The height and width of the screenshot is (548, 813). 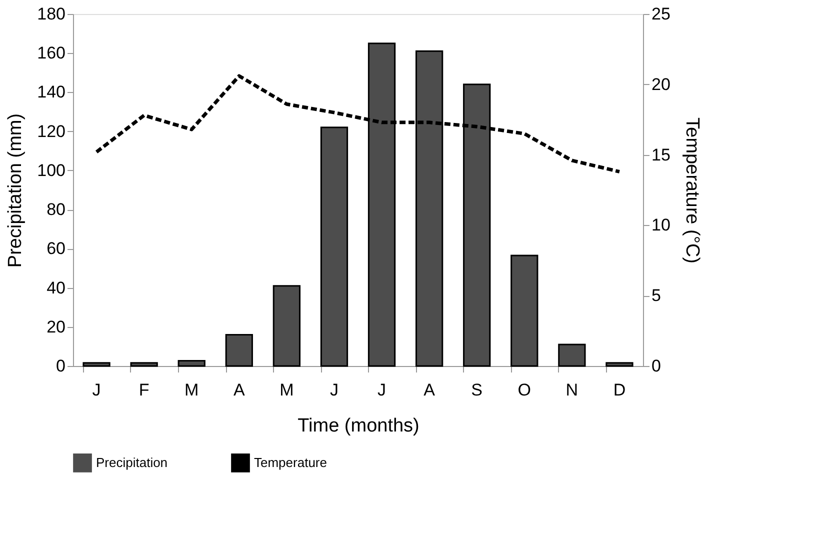 I want to click on y-tick-label: 0, so click(x=61, y=366).